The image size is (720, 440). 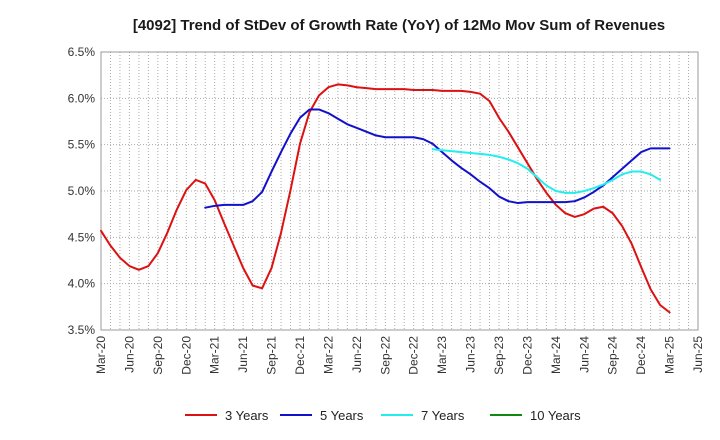 I want to click on x-tick-label: Mar-23, so click(x=442, y=355).